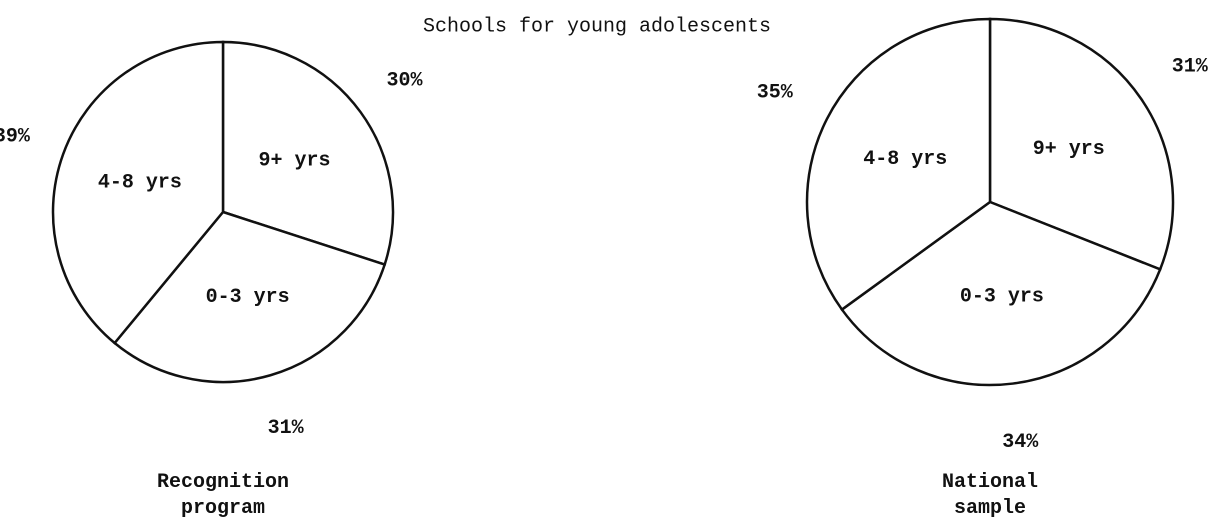 The image size is (1209, 531). What do you see at coordinates (775, 93) in the screenshot?
I see `value-label: 35%` at bounding box center [775, 93].